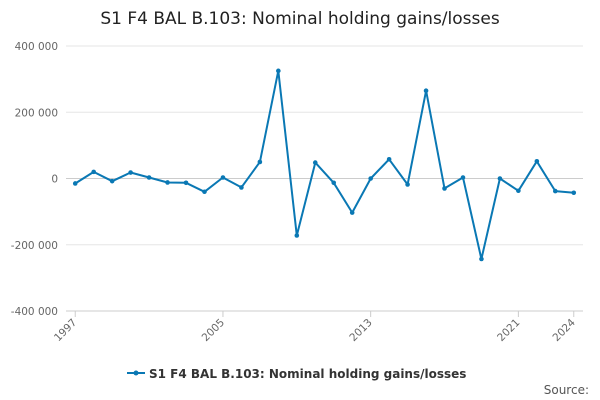 The image size is (600, 400). I want to click on legend-marker, so click(136, 373).